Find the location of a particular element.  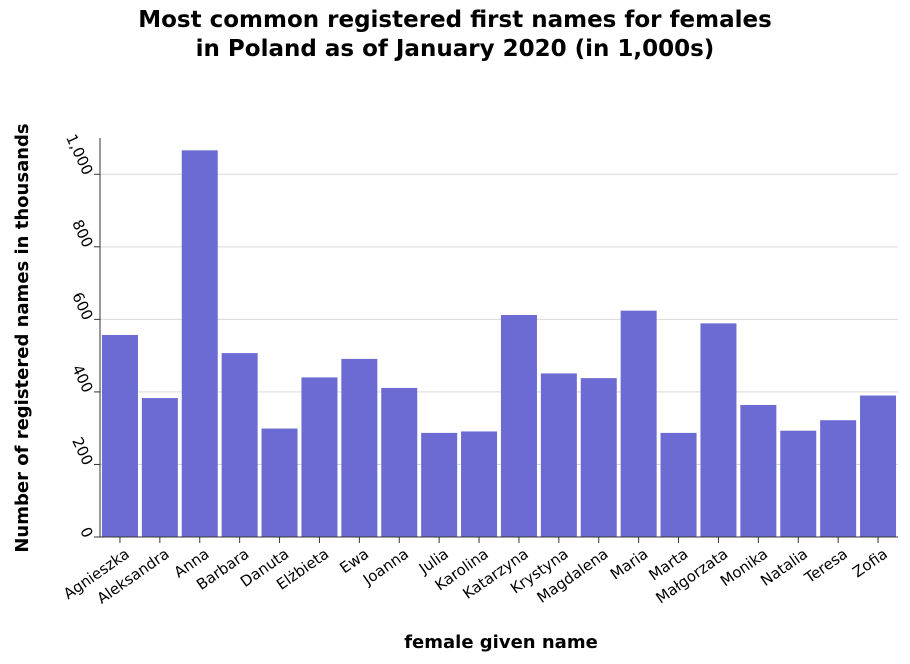

bar-zofia is located at coordinates (878, 466).